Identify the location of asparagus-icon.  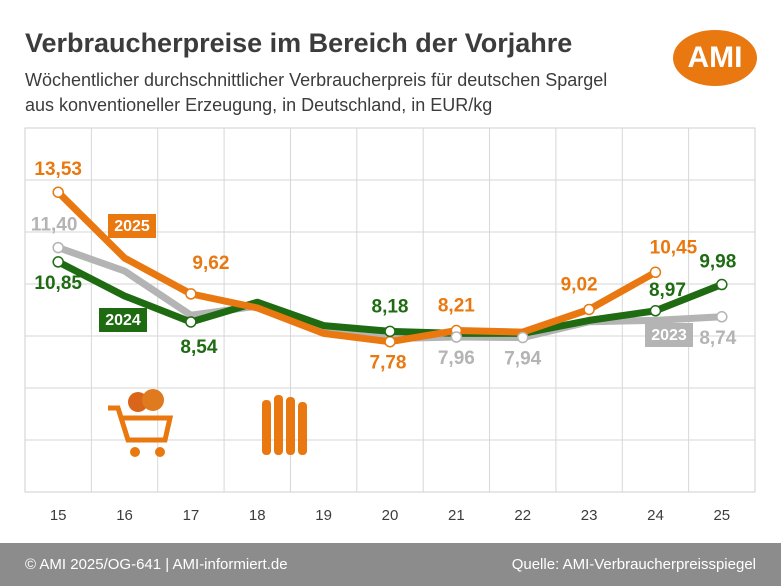
(284, 425).